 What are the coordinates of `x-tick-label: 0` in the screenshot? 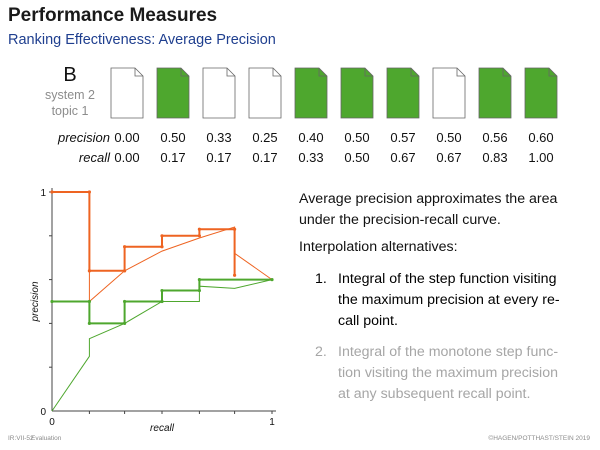 It's located at (52, 422).